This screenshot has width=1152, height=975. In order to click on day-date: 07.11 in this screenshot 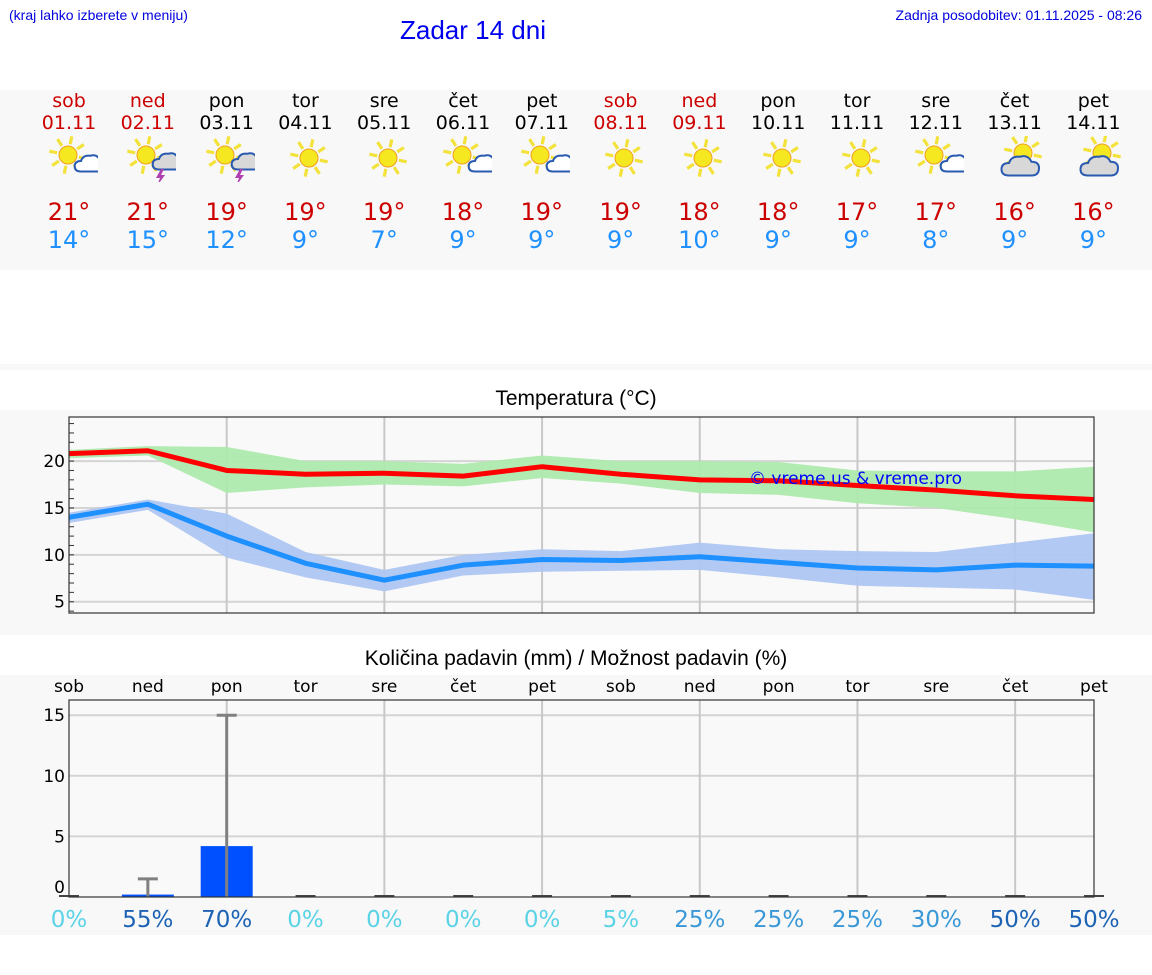, I will do `click(541, 123)`.